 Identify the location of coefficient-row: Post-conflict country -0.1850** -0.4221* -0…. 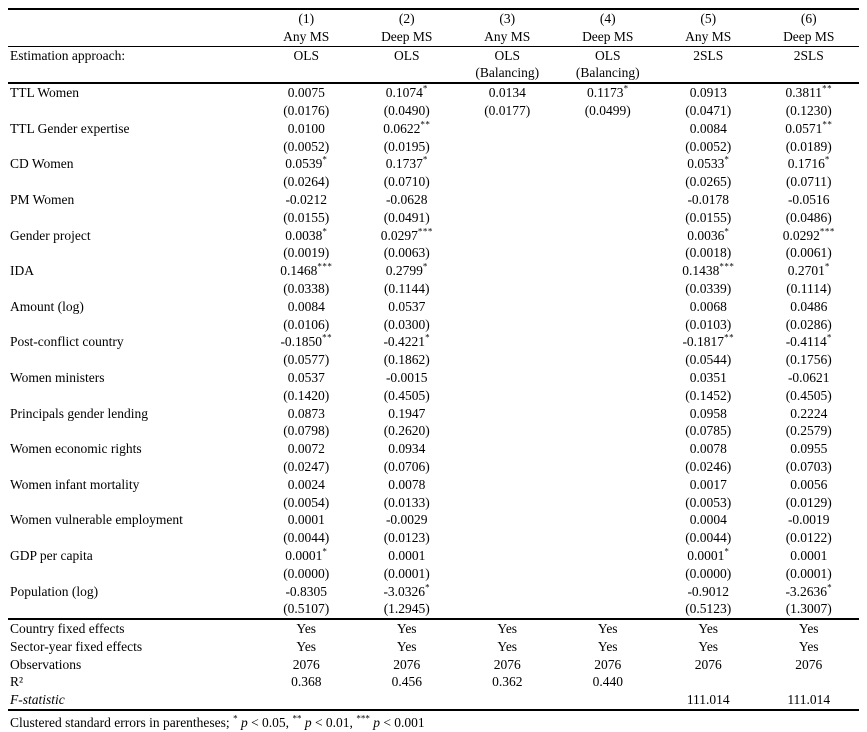
(433, 342).